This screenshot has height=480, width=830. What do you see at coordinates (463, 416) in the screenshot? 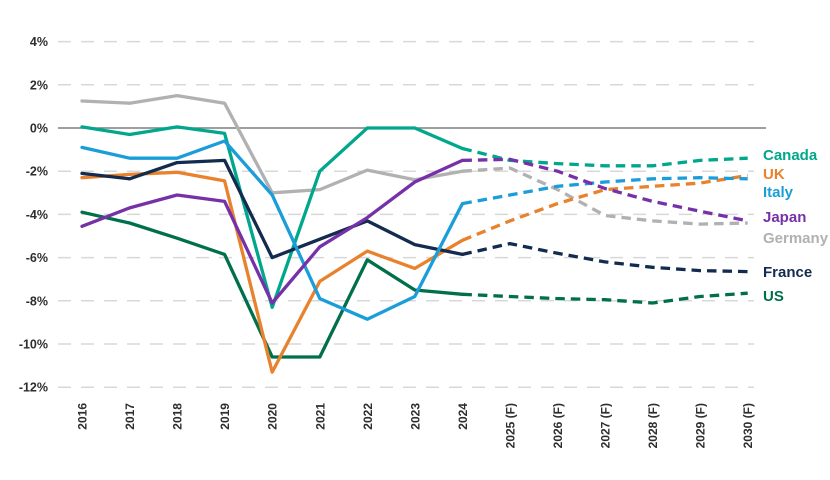
I see `x-tick-label: 2024` at bounding box center [463, 416].